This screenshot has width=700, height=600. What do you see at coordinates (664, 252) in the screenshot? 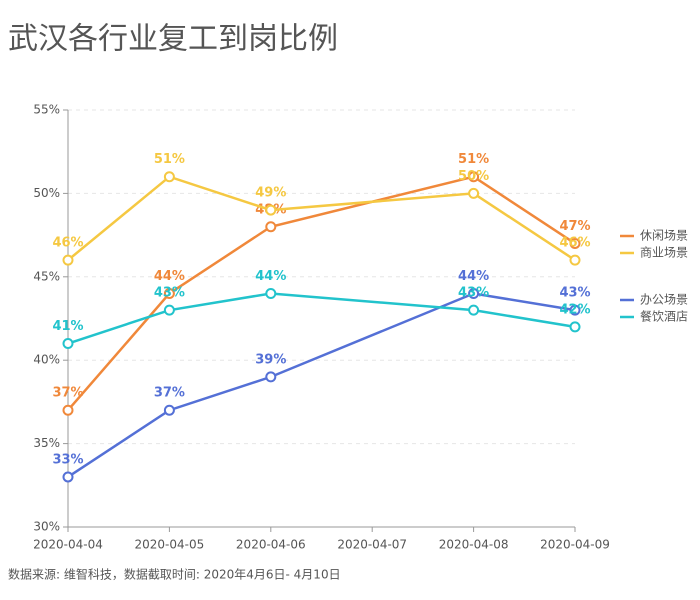
I see `legend-label: 商业场景` at bounding box center [664, 252].